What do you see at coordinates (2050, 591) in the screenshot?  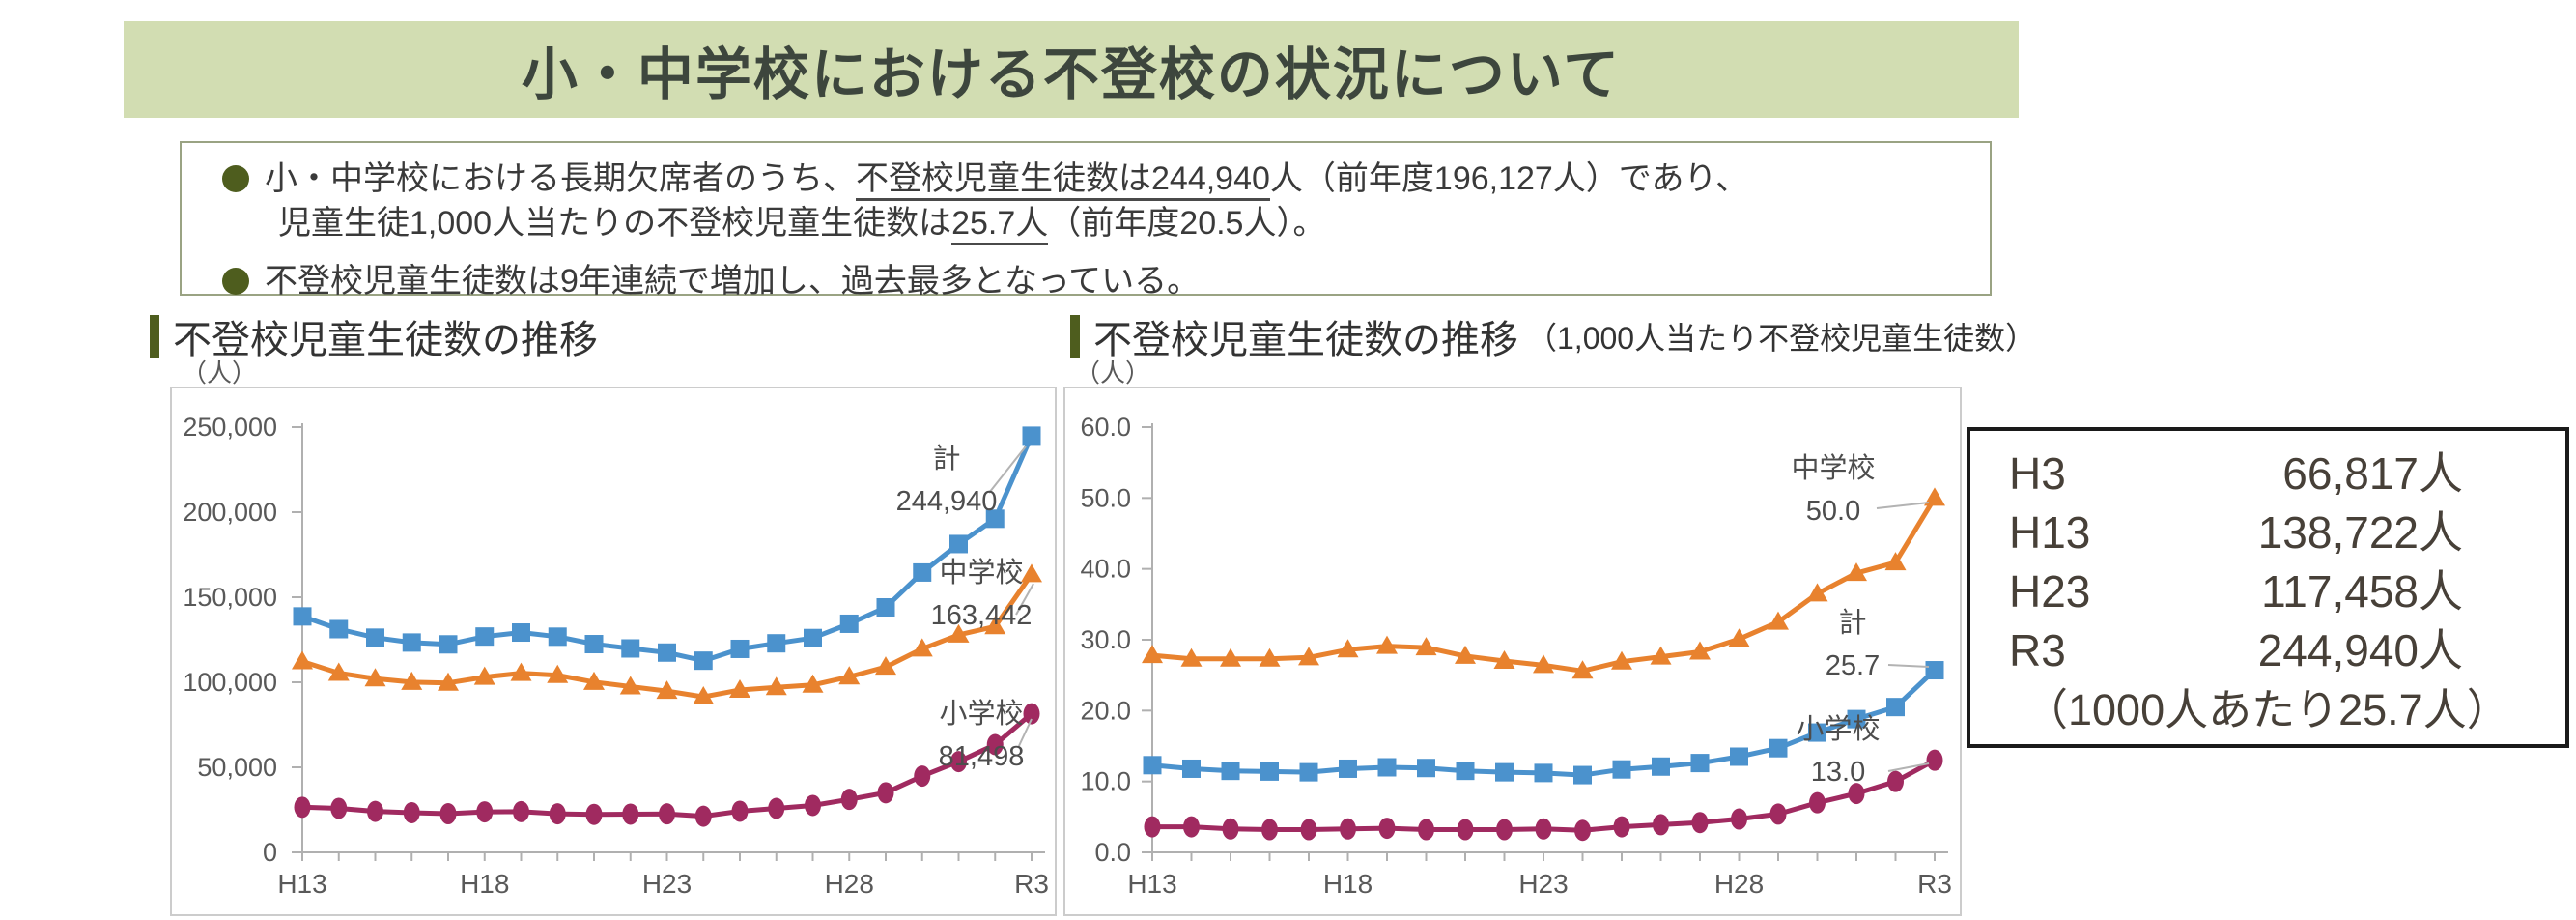 I see `year-label: H23` at bounding box center [2050, 591].